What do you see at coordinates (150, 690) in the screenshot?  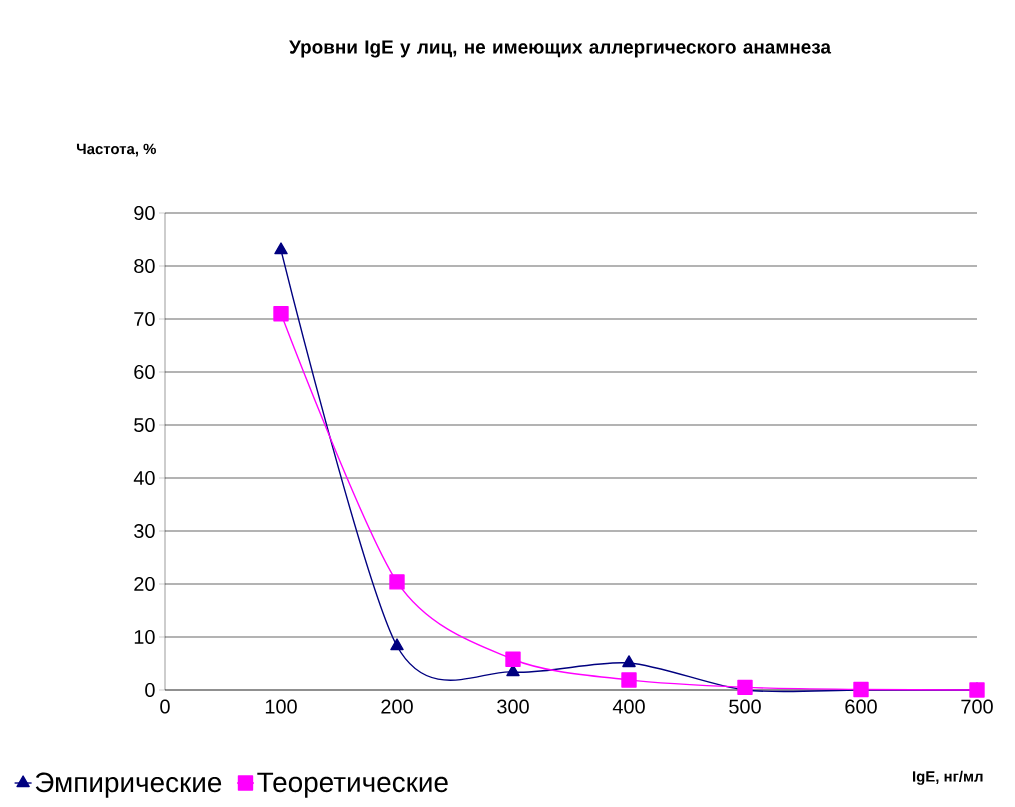 I see `y-tick-label: 0` at bounding box center [150, 690].